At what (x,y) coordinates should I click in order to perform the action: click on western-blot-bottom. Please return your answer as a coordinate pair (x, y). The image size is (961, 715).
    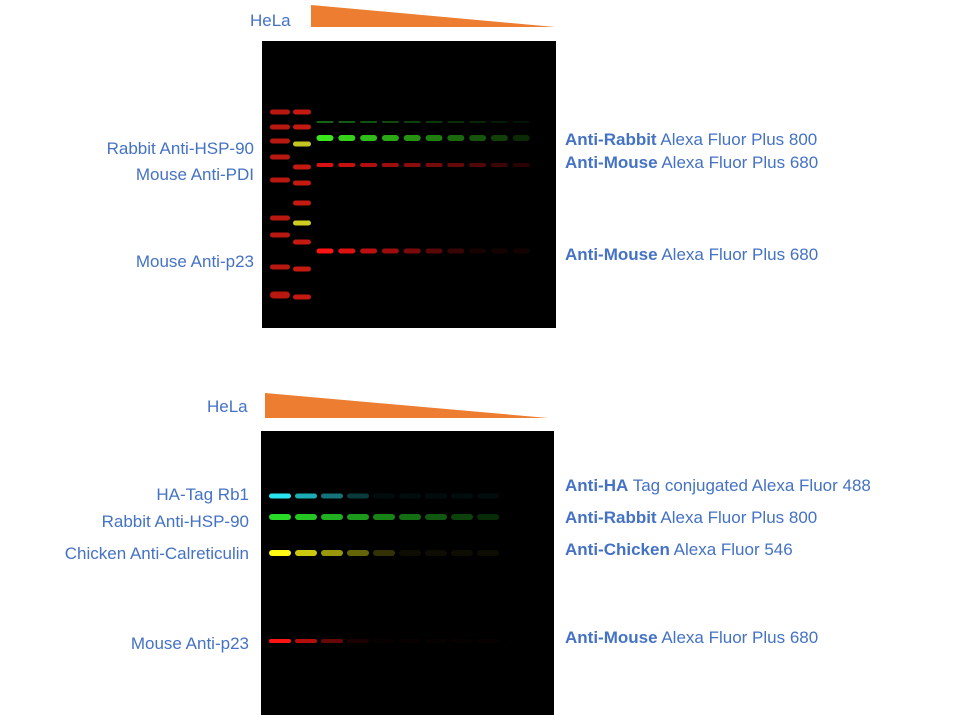
    Looking at the image, I should click on (407, 573).